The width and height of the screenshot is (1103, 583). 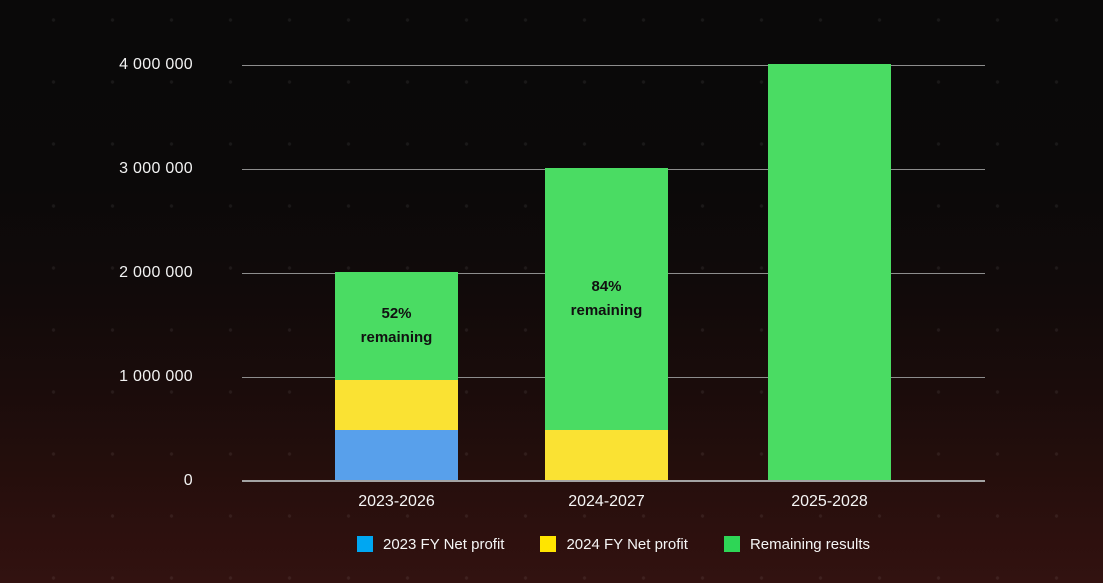 I want to click on legend-label: 2023 FY Net profit, so click(x=444, y=544).